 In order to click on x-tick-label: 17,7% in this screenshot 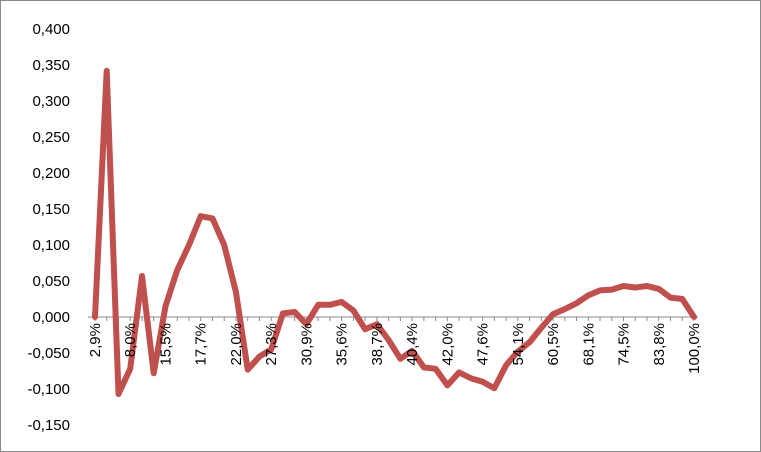, I will do `click(201, 344)`.